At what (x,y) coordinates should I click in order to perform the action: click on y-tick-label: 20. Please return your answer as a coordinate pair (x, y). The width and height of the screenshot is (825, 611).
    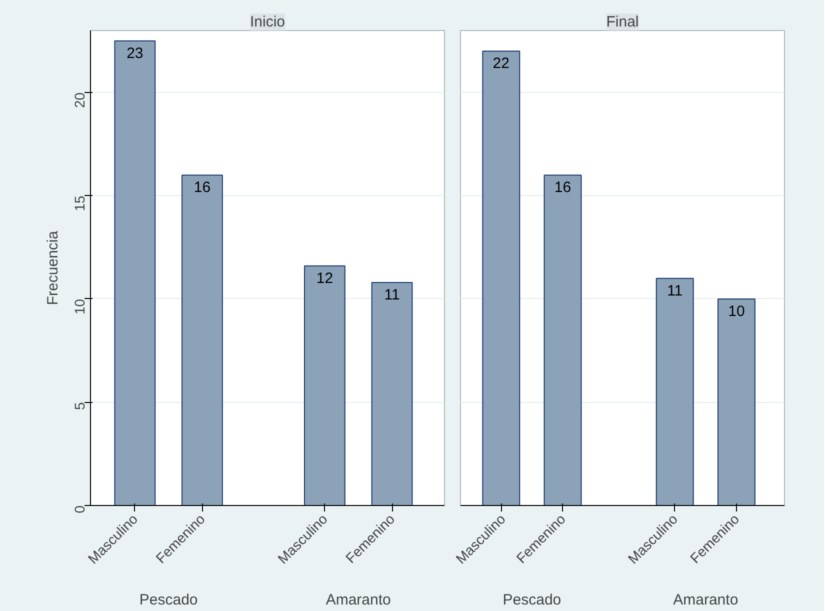
    Looking at the image, I should click on (80, 100).